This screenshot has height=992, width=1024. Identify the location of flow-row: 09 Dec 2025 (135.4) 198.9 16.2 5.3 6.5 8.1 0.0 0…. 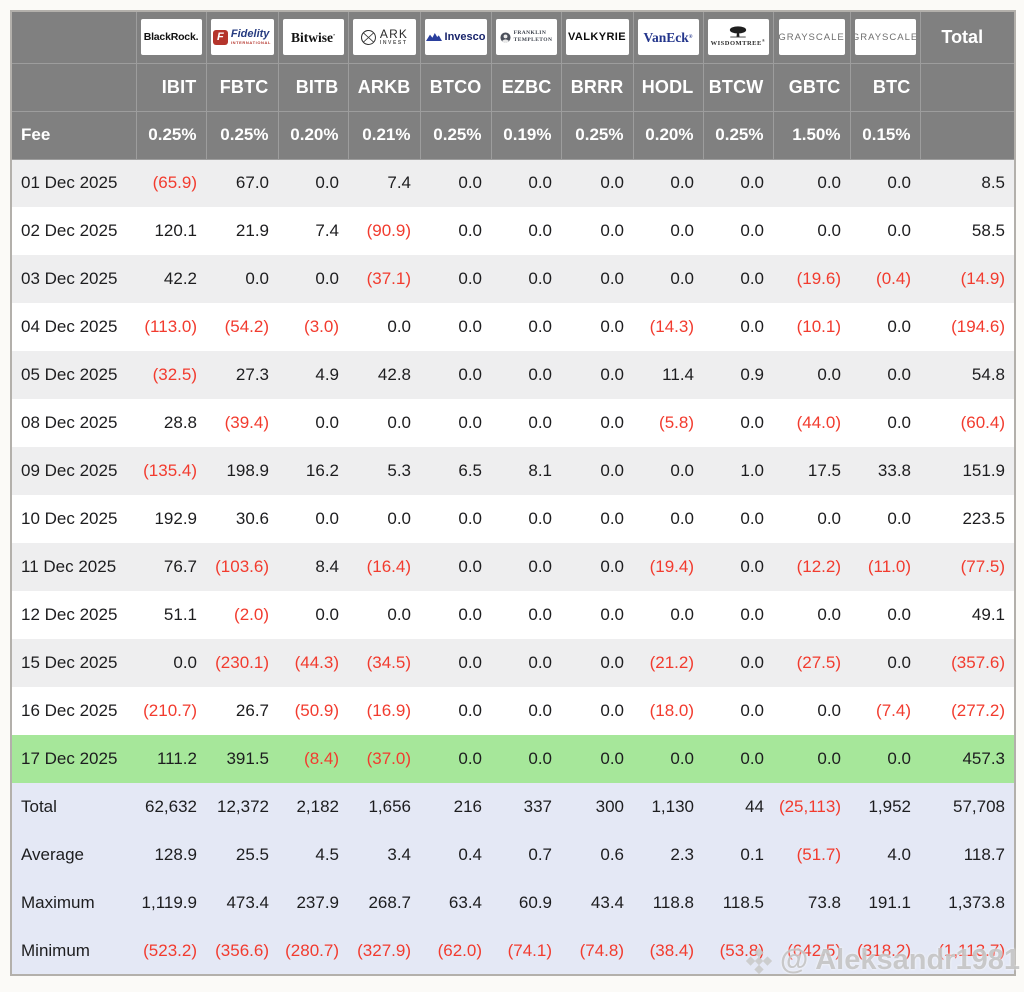
(513, 471).